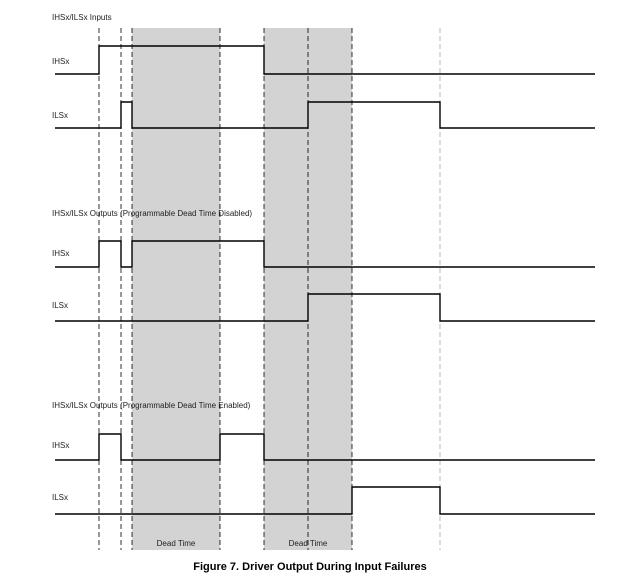 The width and height of the screenshot is (620, 581). I want to click on dead-time-region, so click(176, 289).